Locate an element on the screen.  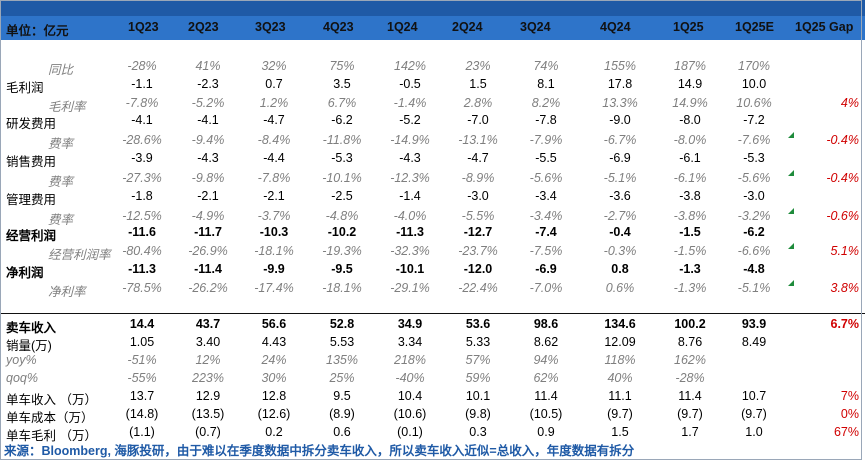
cell-value: -3.4 is located at coordinates (546, 196).